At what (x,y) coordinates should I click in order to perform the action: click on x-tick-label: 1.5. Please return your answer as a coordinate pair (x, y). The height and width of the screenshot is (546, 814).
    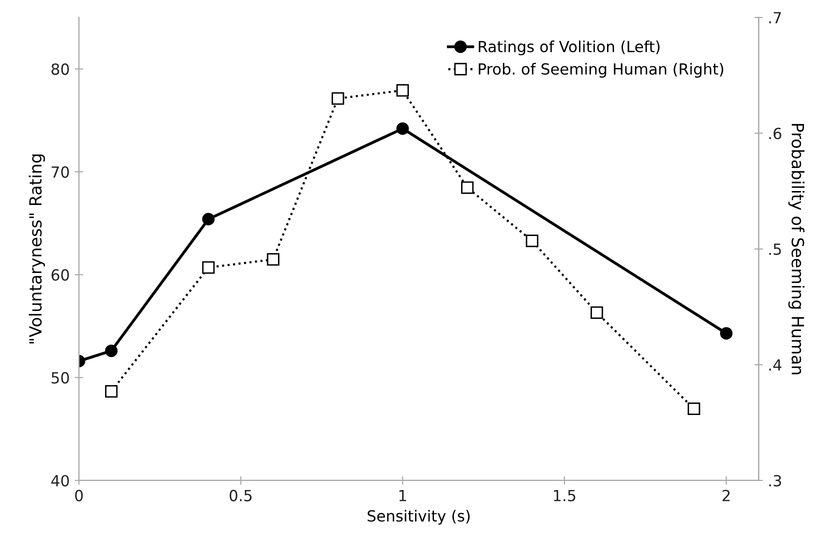
    Looking at the image, I should click on (565, 496).